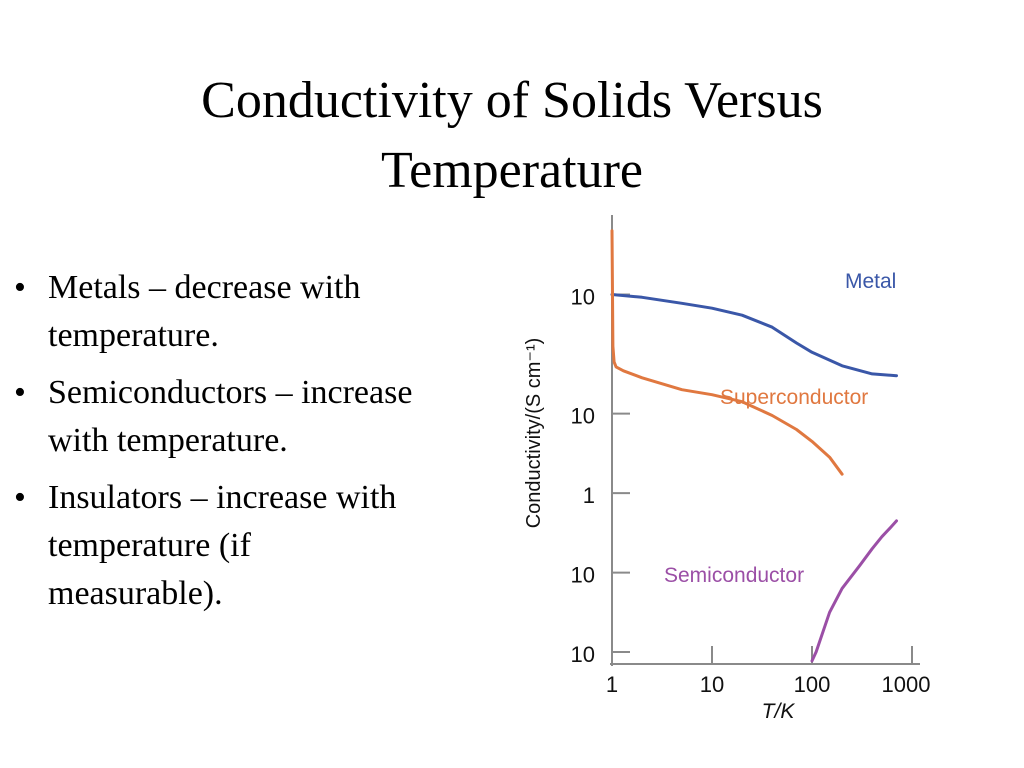  I want to click on bullet-line: temperature., so click(133, 335).